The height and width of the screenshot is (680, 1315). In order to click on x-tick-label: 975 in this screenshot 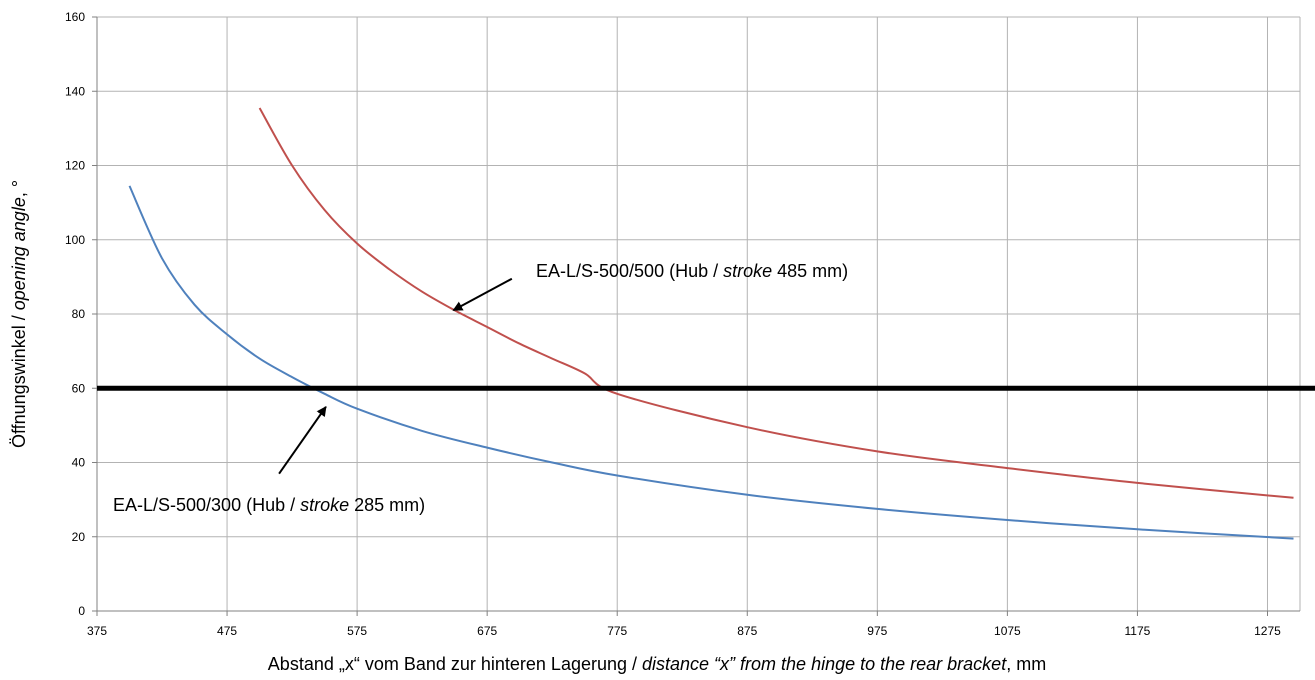, I will do `click(877, 631)`.